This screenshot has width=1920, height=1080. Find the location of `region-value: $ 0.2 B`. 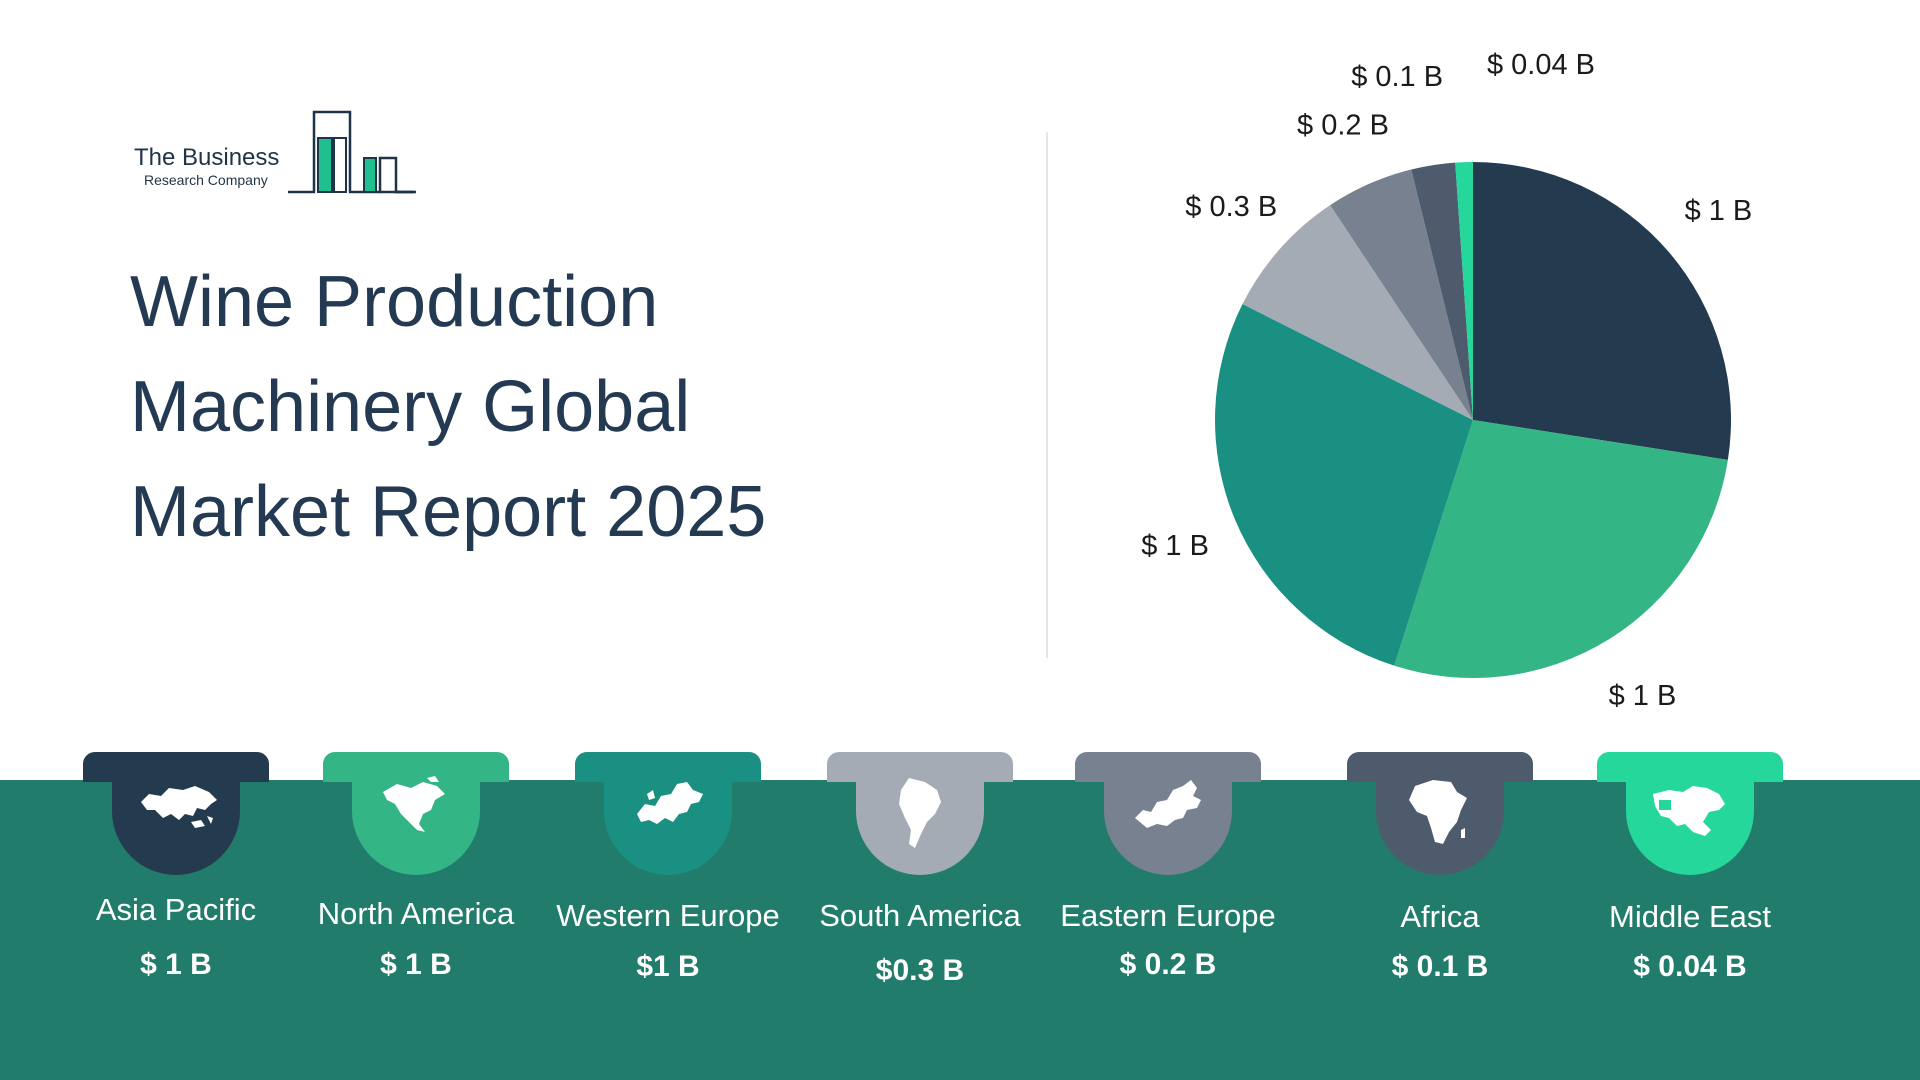

region-value: $ 0.2 B is located at coordinates (1168, 964).